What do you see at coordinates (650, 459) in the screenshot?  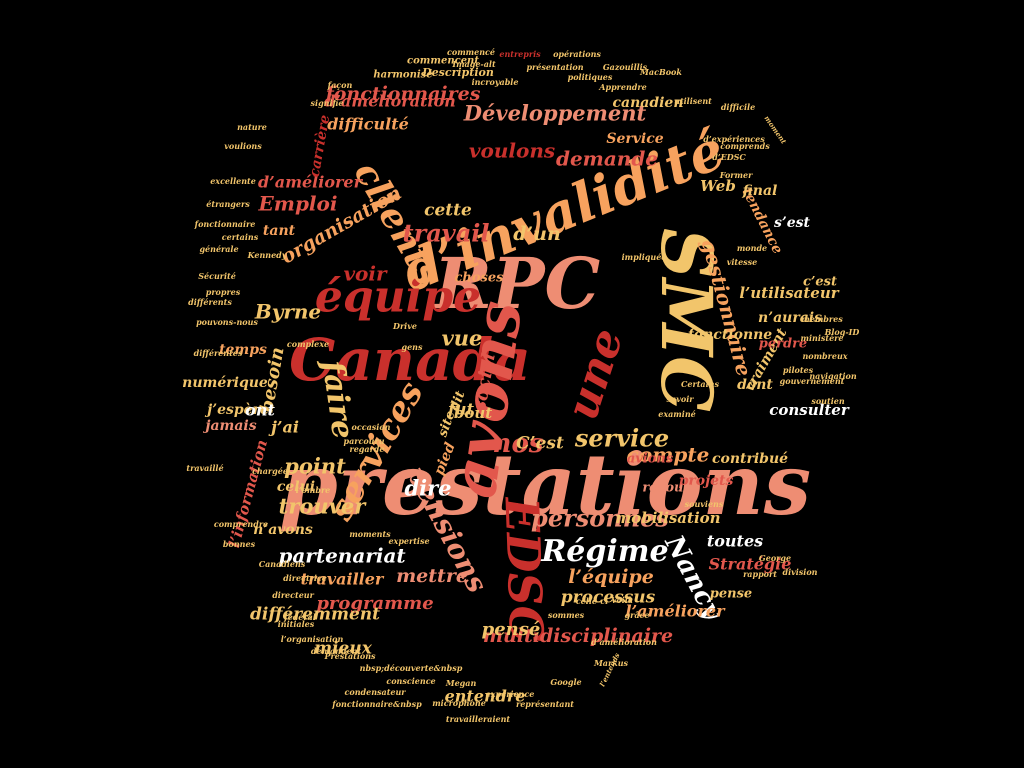 I see `word-cloud-word: avions` at bounding box center [650, 459].